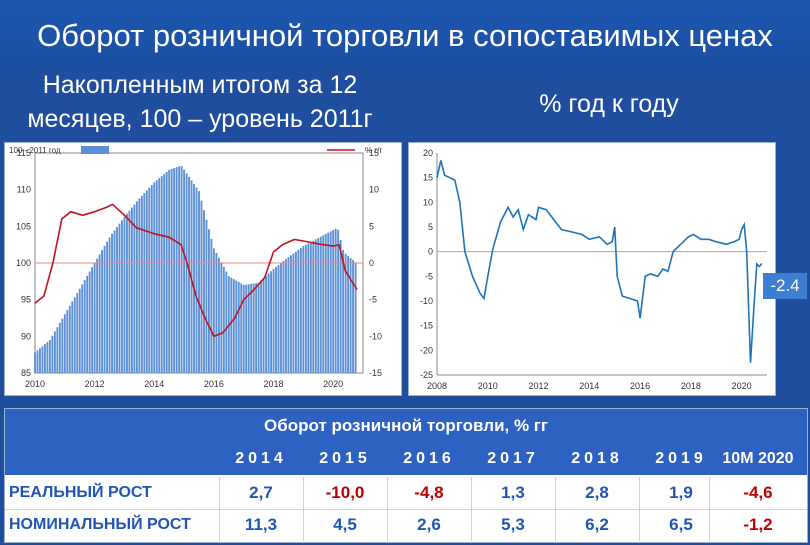 The width and height of the screenshot is (810, 545). Describe the element at coordinates (214, 384) in the screenshot. I see `x-tick: 2016` at that location.